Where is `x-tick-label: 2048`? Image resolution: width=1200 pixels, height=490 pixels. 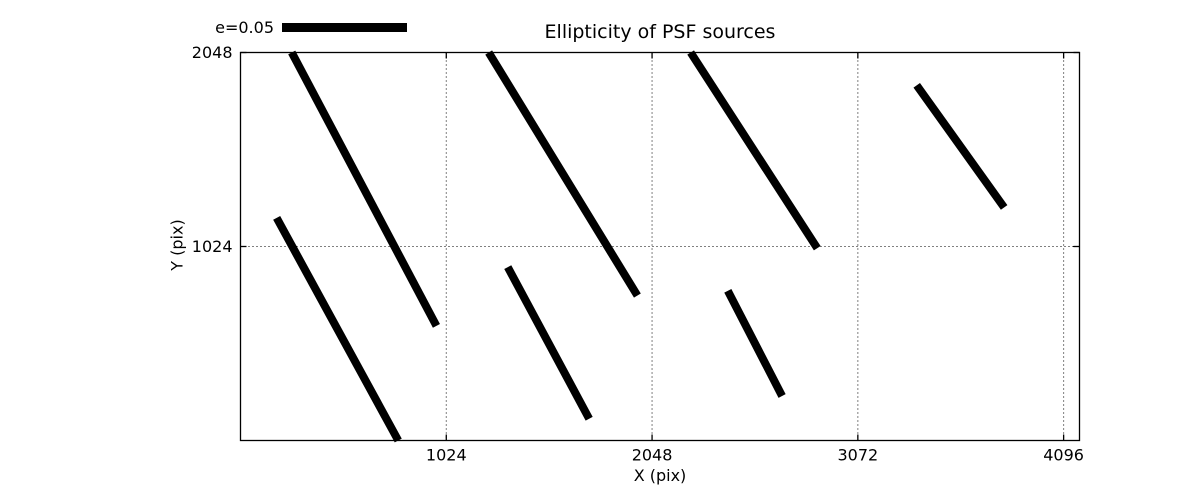 x-tick-label: 2048 is located at coordinates (652, 455).